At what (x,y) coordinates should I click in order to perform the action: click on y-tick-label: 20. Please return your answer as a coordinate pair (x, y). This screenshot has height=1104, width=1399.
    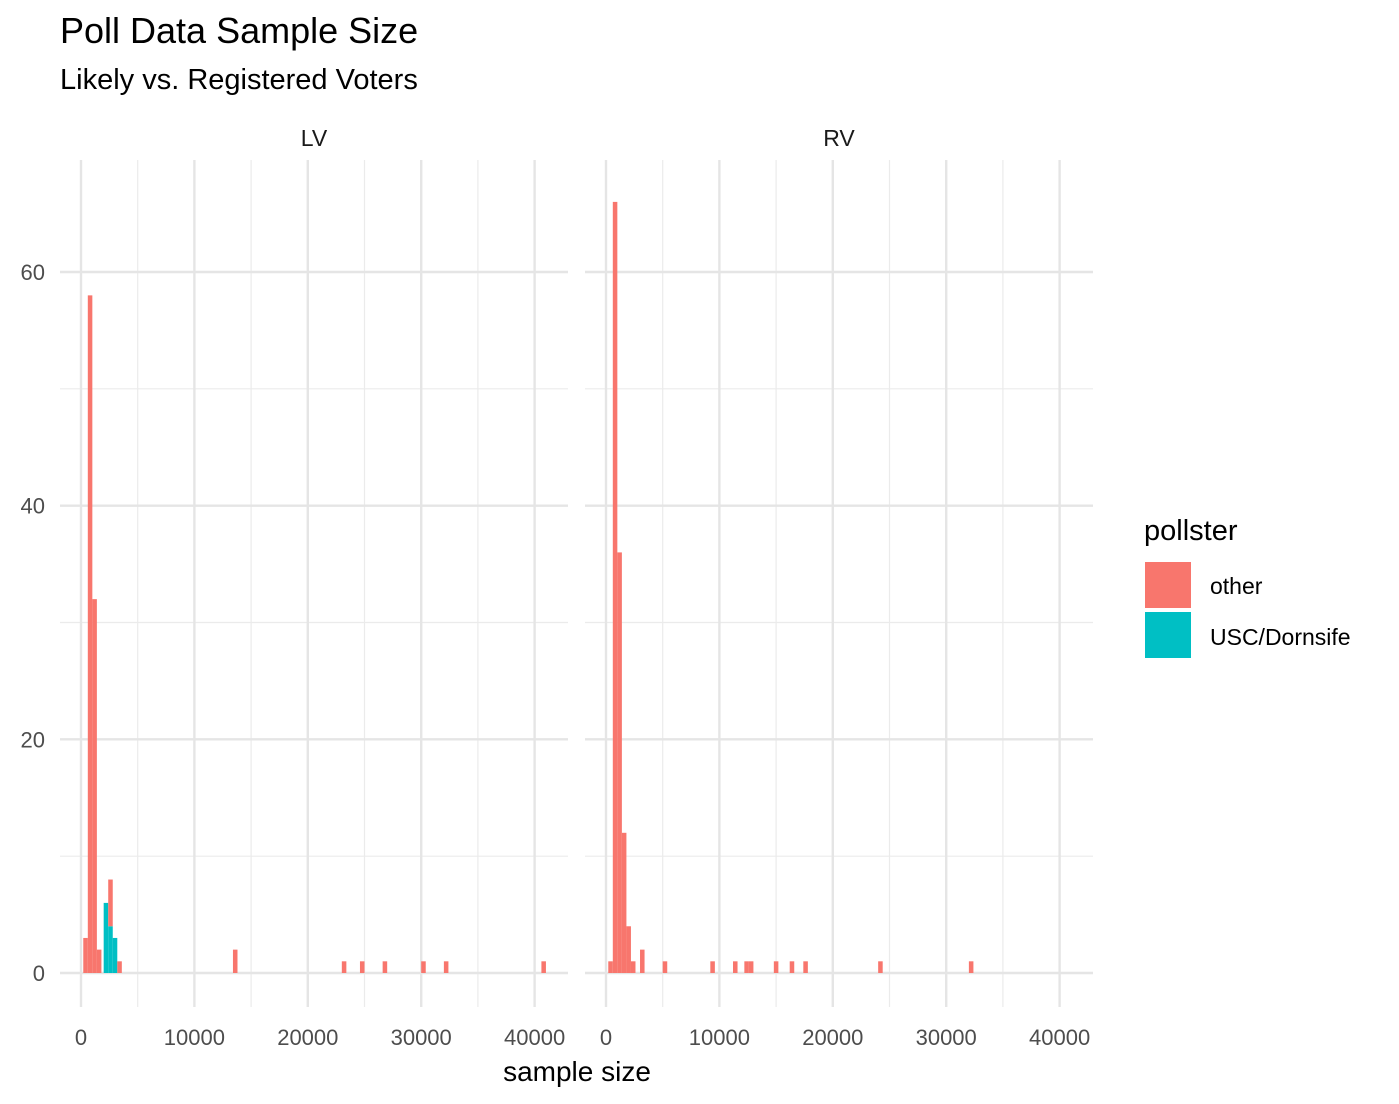
    Looking at the image, I should click on (33, 739).